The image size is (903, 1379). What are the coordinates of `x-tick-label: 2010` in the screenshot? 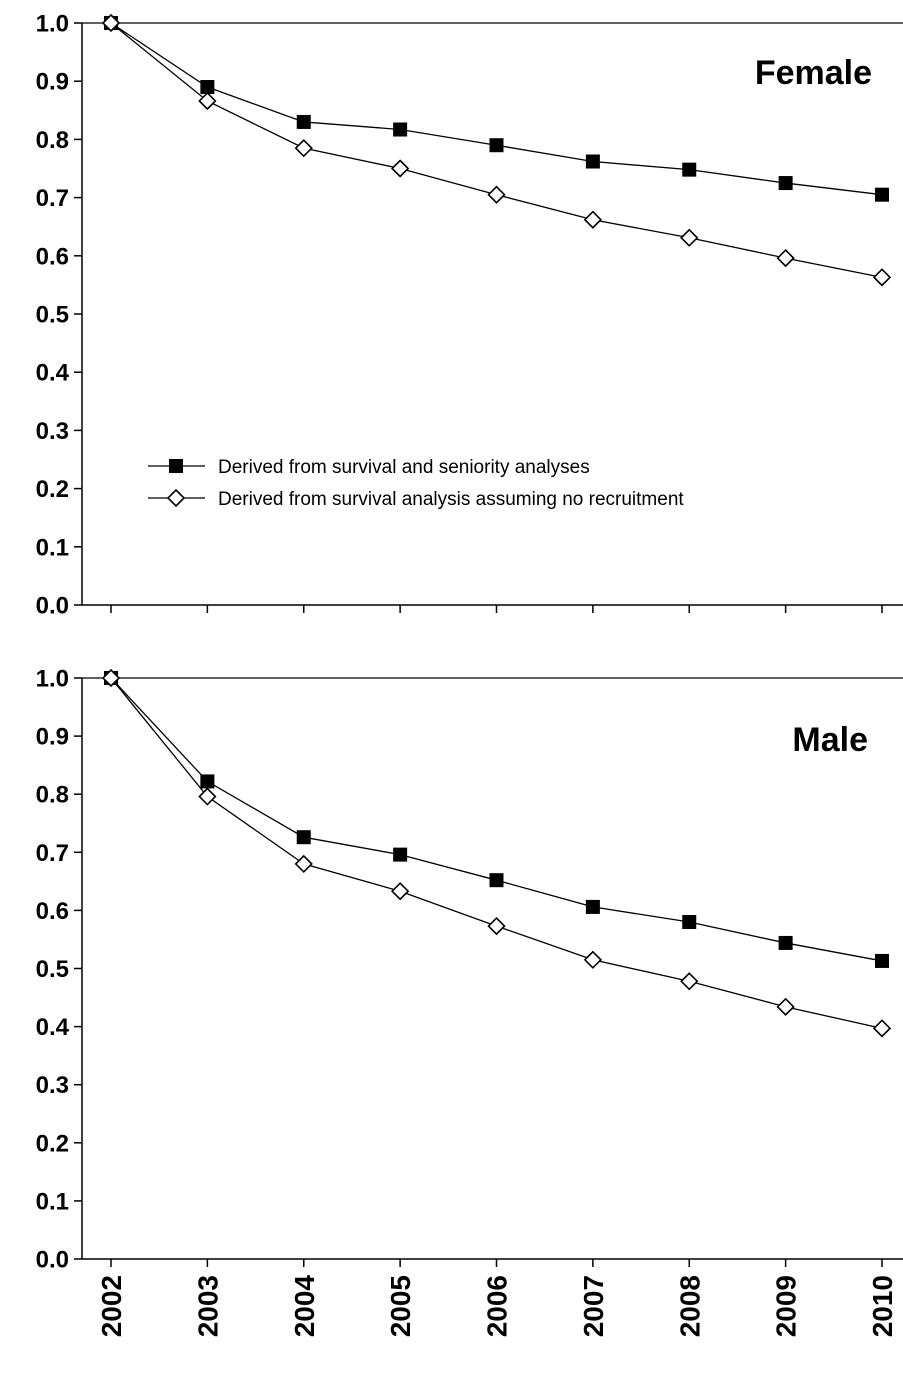 It's located at (882, 1306).